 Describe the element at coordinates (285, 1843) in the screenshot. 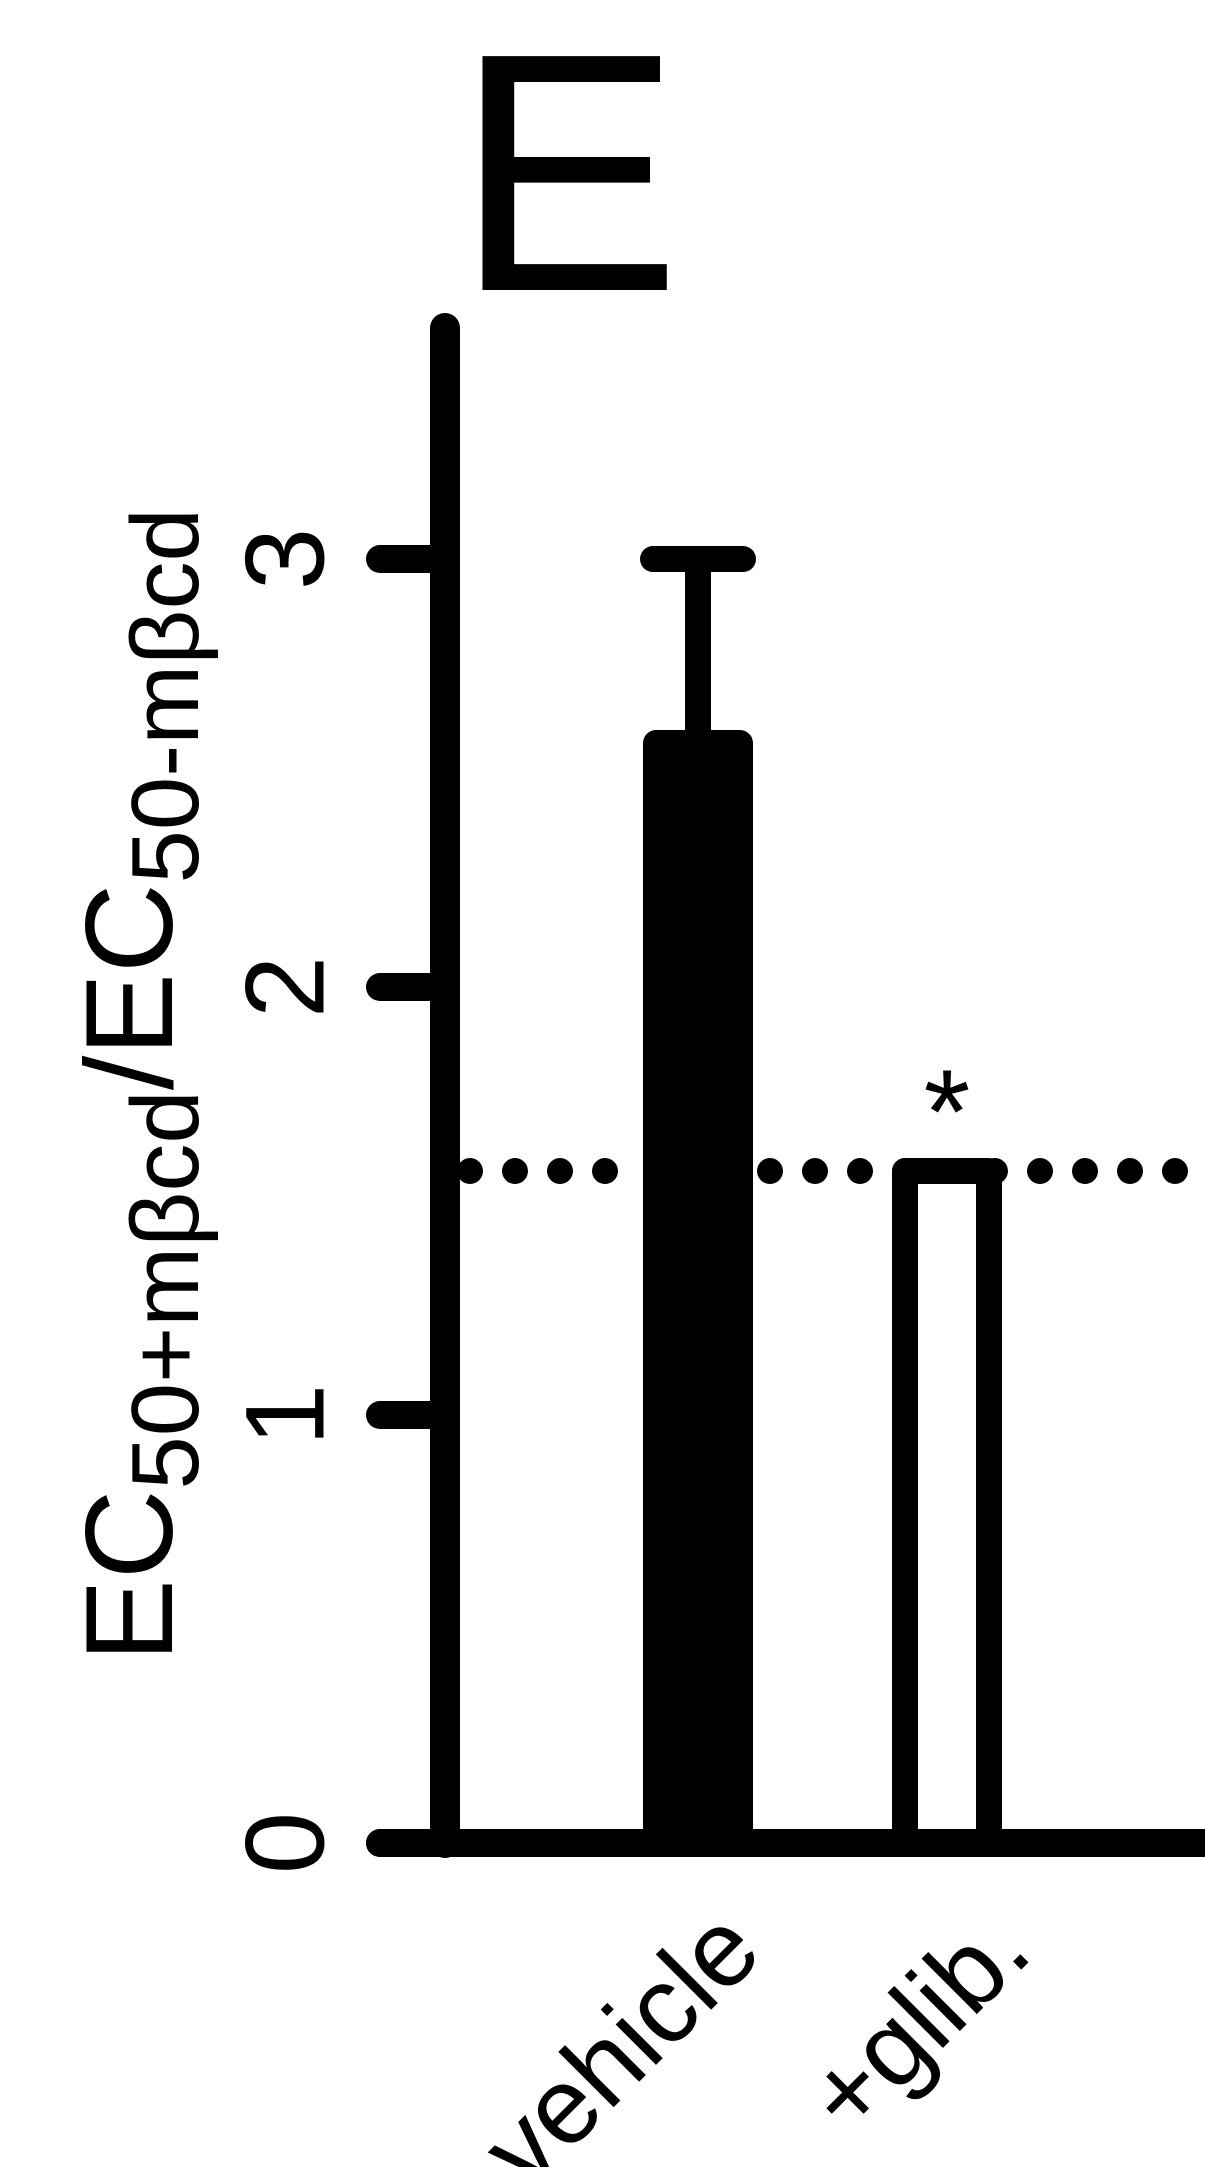

I see `y-tick-label-0: 0` at that location.